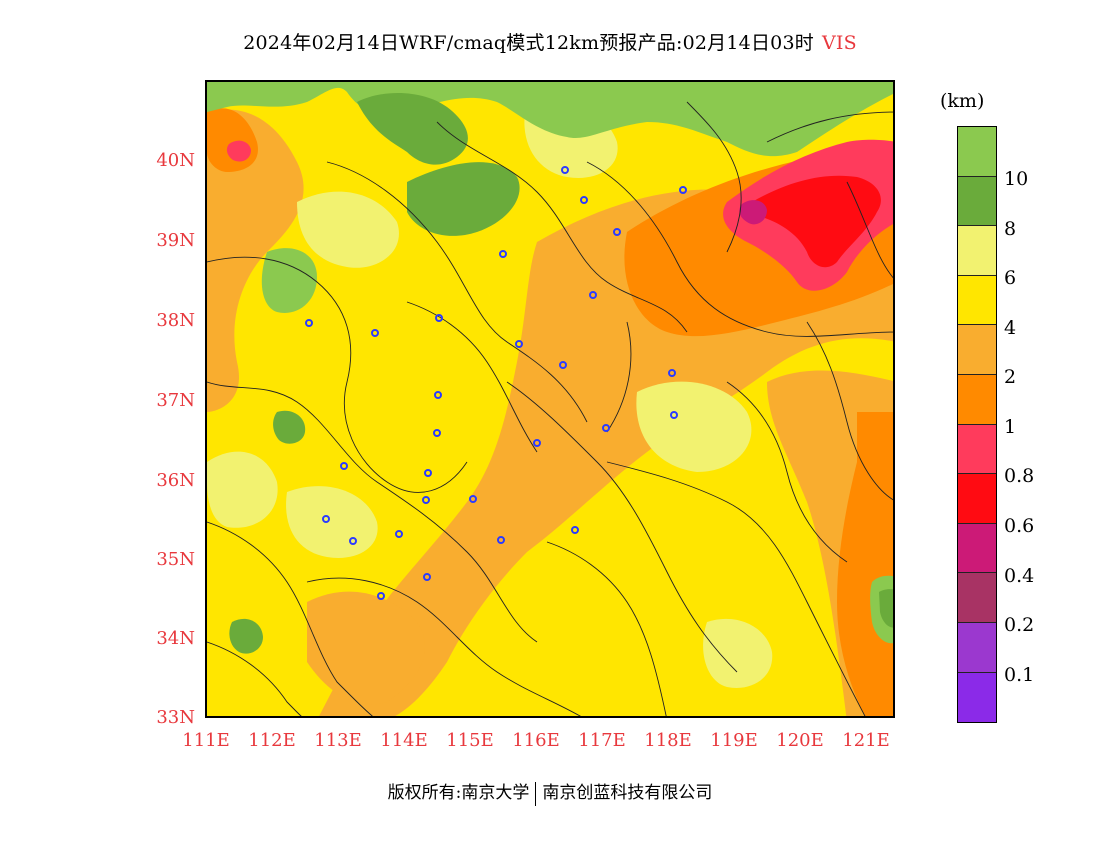 Image resolution: width=1100 pixels, height=850 pixels. What do you see at coordinates (404, 740) in the screenshot?
I see `lon-label-114e: 114E` at bounding box center [404, 740].